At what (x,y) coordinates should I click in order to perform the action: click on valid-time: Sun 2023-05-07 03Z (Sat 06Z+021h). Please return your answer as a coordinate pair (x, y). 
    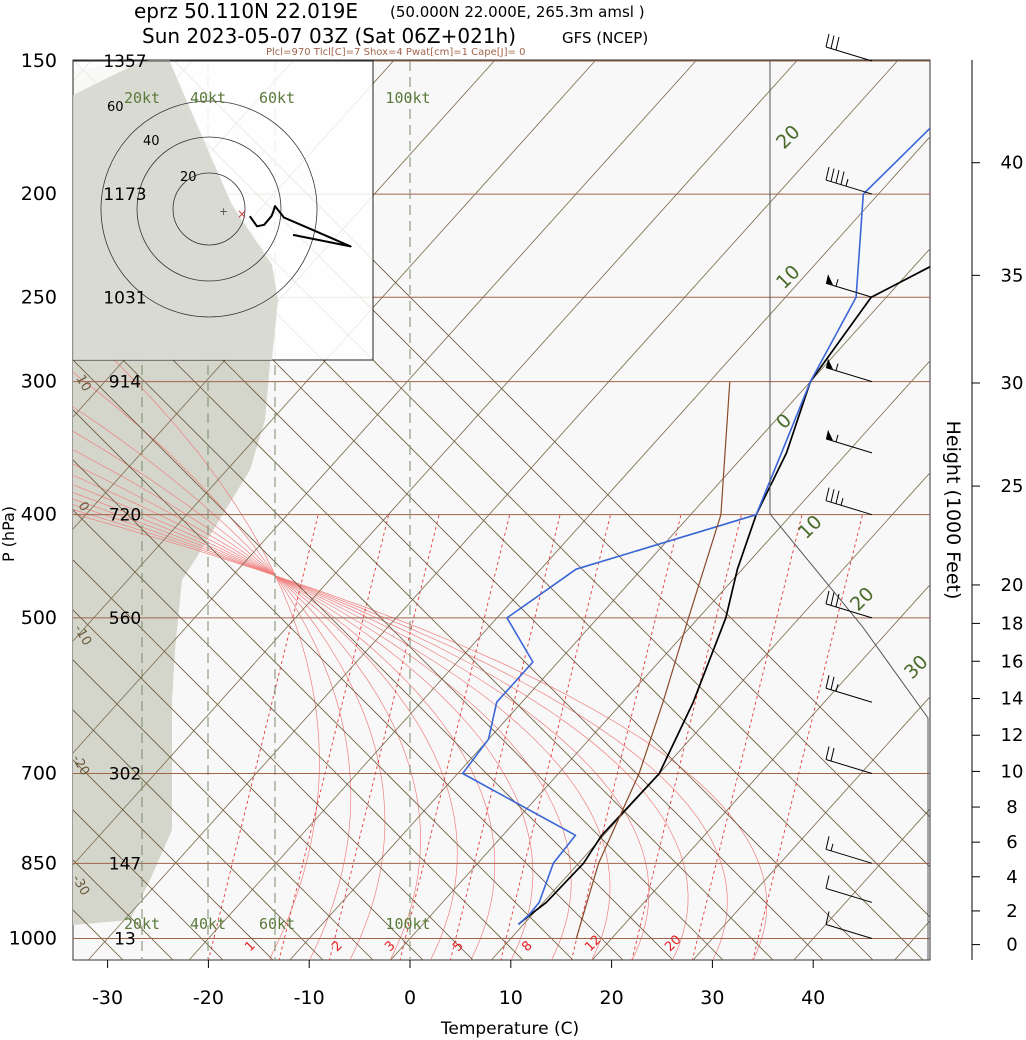
    Looking at the image, I should click on (329, 36).